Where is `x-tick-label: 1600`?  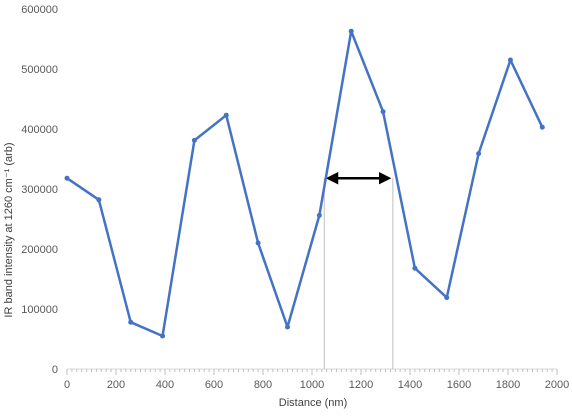
x-tick-label: 1600 is located at coordinates (459, 385).